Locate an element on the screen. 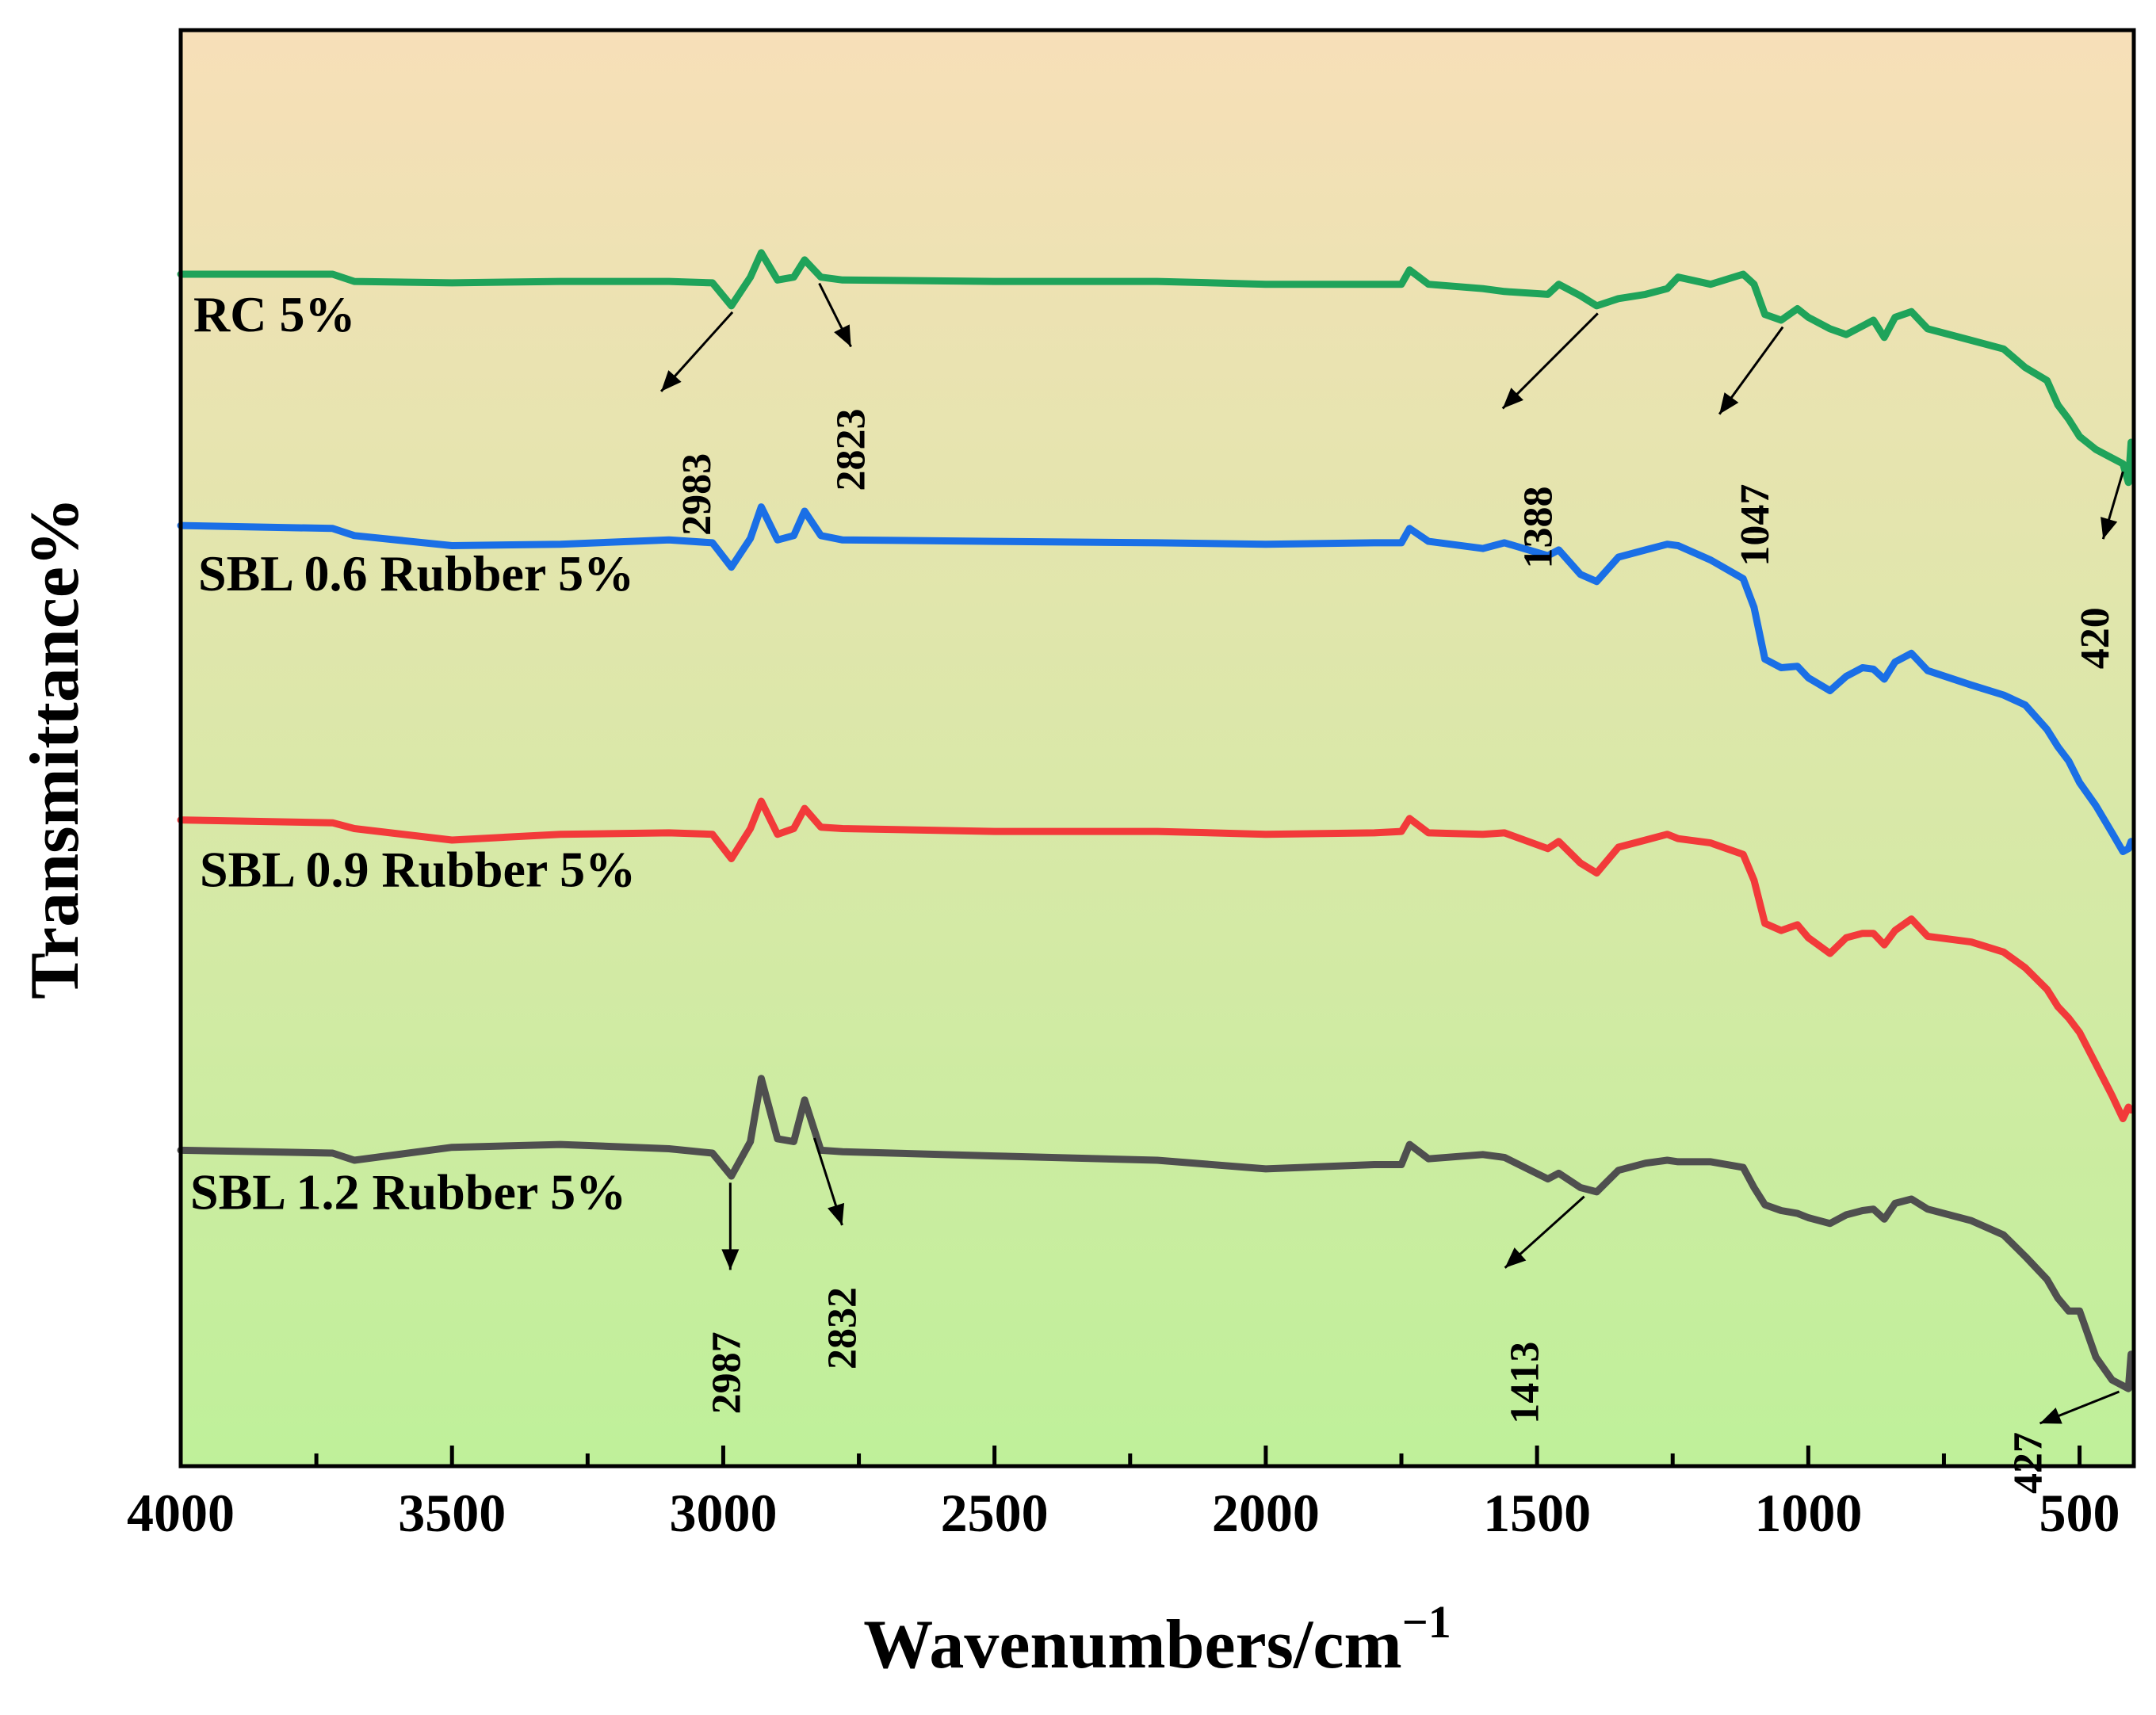 Image resolution: width=2156 pixels, height=1715 pixels. annotation-label-6: 2987 is located at coordinates (726, 1372).